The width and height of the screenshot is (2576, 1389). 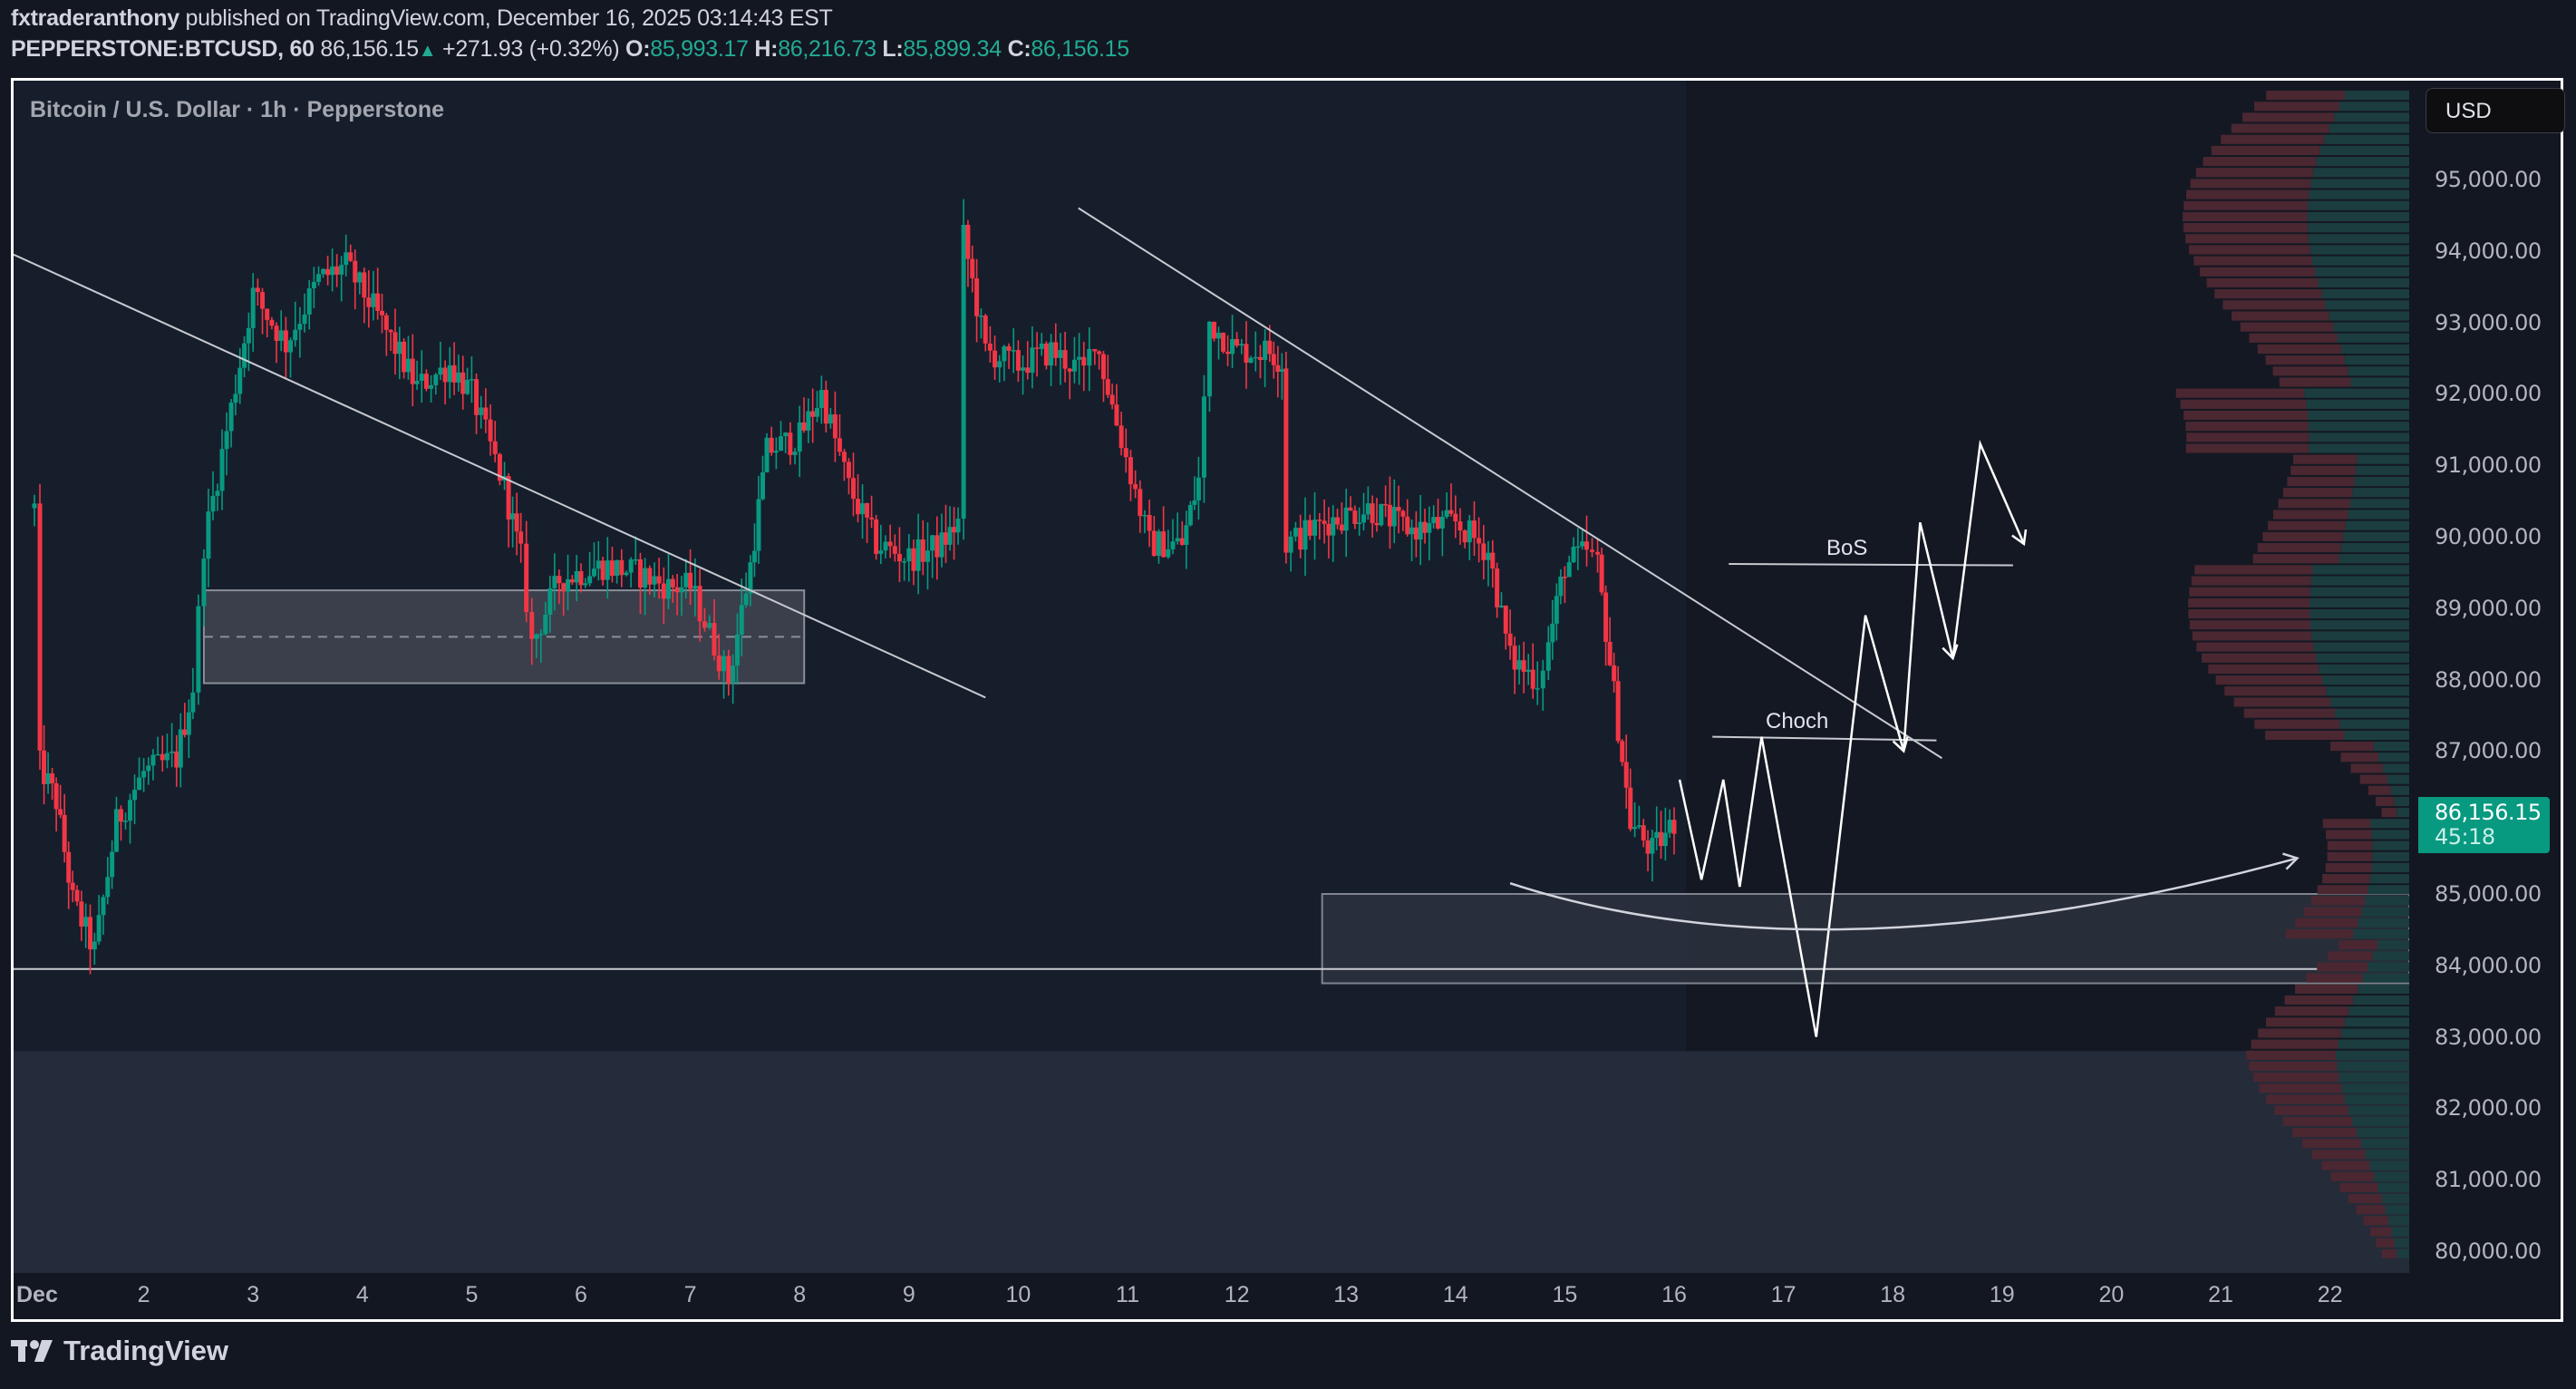 What do you see at coordinates (531, 49) in the screenshot?
I see `price-change: +271.93 (+0.32%)` at bounding box center [531, 49].